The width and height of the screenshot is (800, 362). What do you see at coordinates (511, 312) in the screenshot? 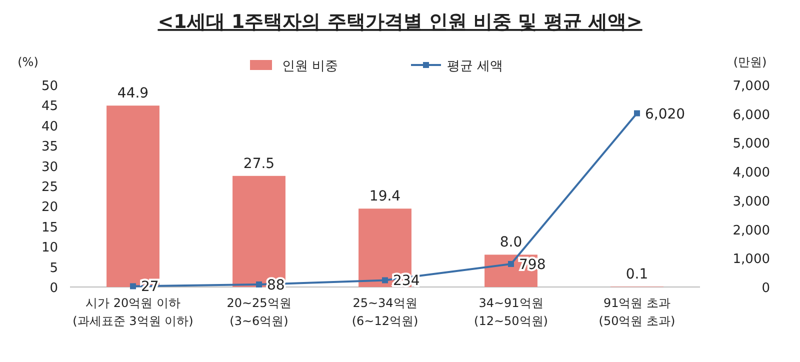
I see `x-tick-label: 34~91억원 (12~50억원)` at bounding box center [511, 312].